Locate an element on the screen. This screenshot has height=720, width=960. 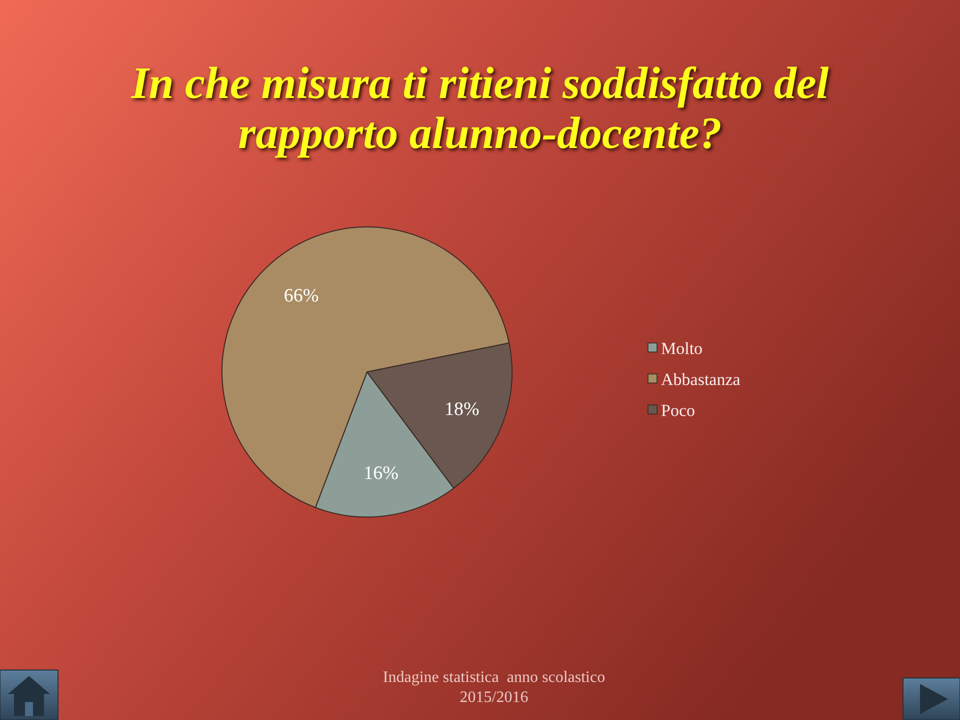
chart-title: In che misura ti ritieni soddisfatto del rapporto alunno-docente? is located at coordinates (480, 108).